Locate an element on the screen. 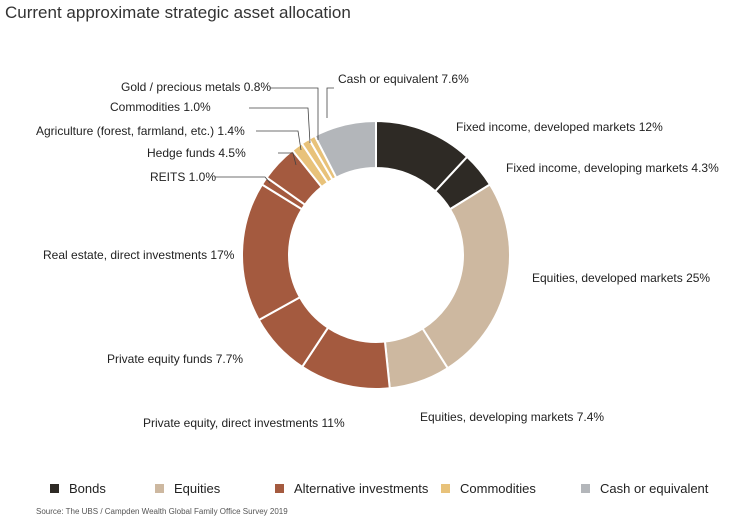 This screenshot has width=750, height=526. legend-item-alternative: Alternative investments is located at coordinates (351, 488).